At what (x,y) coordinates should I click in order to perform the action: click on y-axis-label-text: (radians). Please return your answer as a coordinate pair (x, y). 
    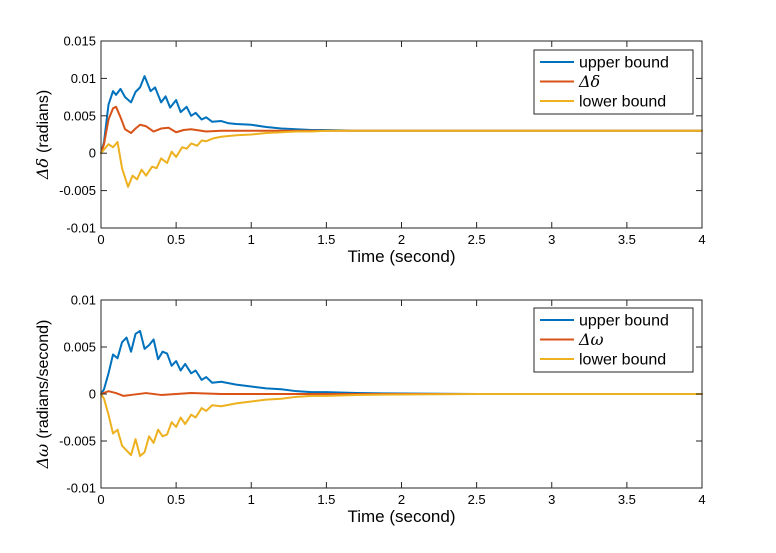
    Looking at the image, I should click on (43, 121).